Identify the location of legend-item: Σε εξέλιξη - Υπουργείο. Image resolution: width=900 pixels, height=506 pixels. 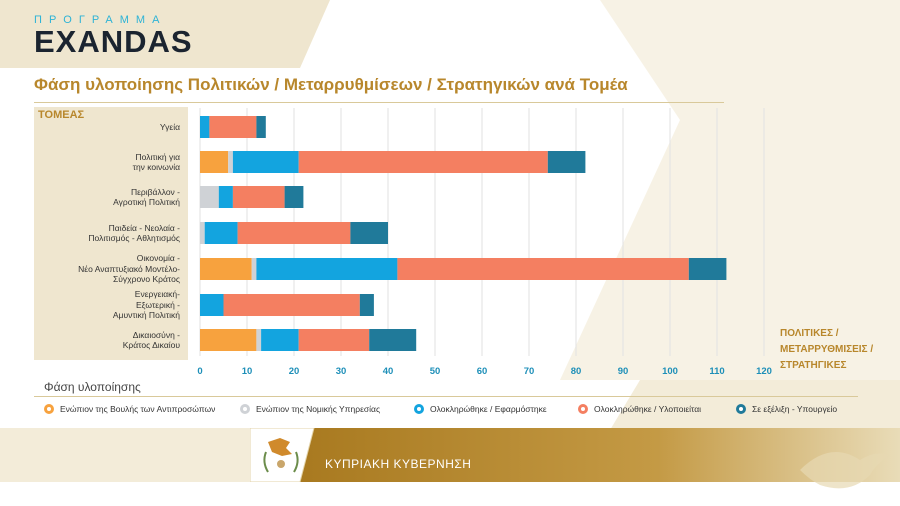
(786, 409).